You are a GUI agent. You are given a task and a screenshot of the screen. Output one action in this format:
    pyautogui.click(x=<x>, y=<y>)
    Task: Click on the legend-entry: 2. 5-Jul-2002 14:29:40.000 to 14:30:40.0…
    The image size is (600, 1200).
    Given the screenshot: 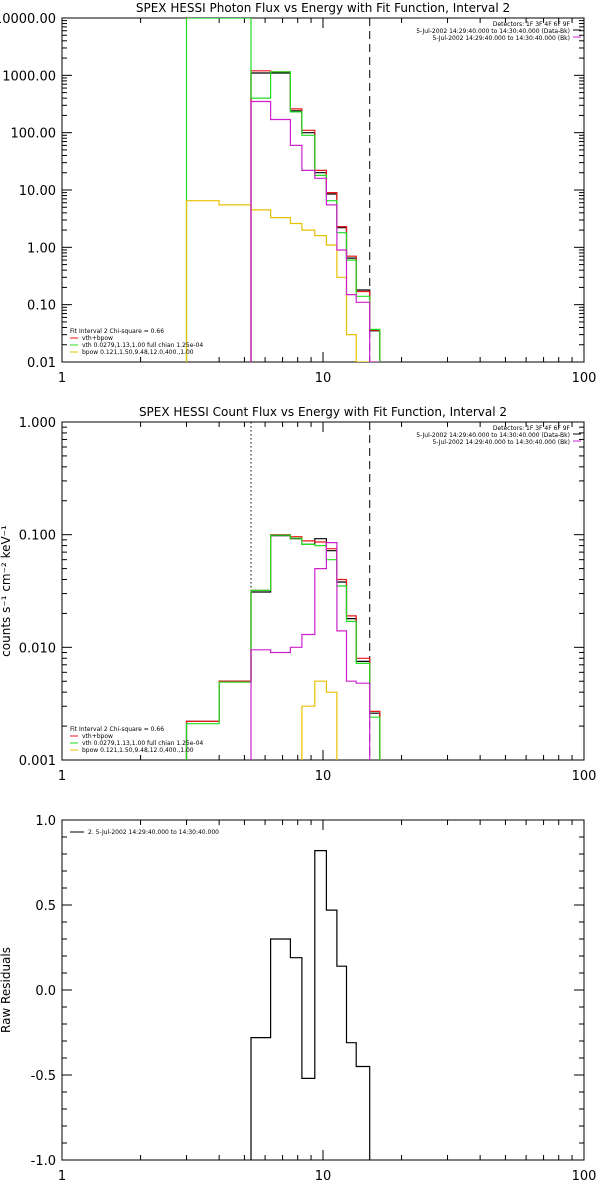 What is the action you would take?
    pyautogui.click(x=153, y=832)
    